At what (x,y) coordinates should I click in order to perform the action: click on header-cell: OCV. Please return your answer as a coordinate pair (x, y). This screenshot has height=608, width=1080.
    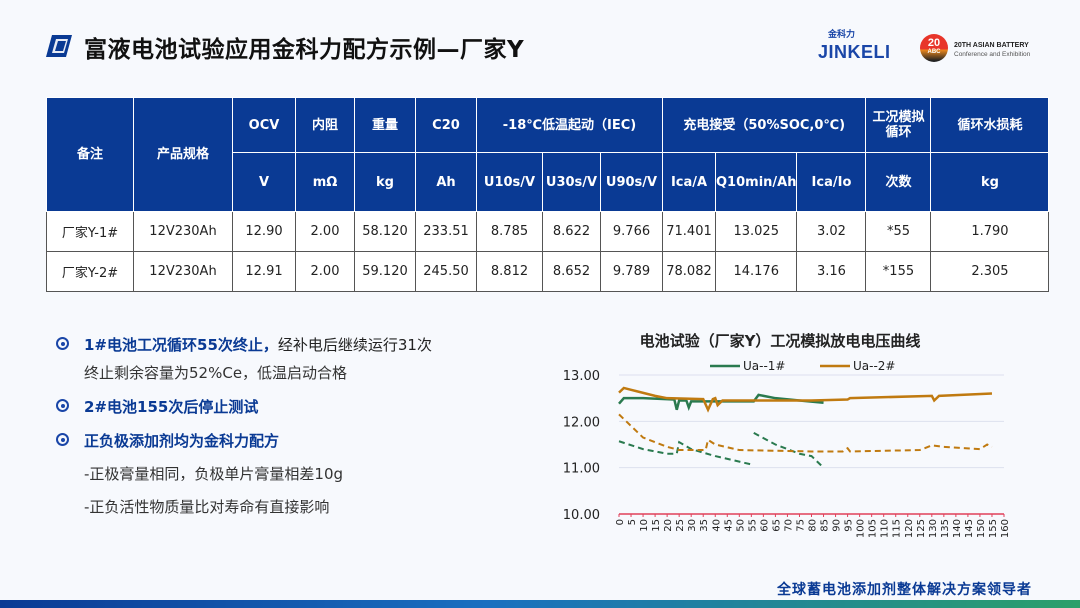
    Looking at the image, I should click on (264, 125).